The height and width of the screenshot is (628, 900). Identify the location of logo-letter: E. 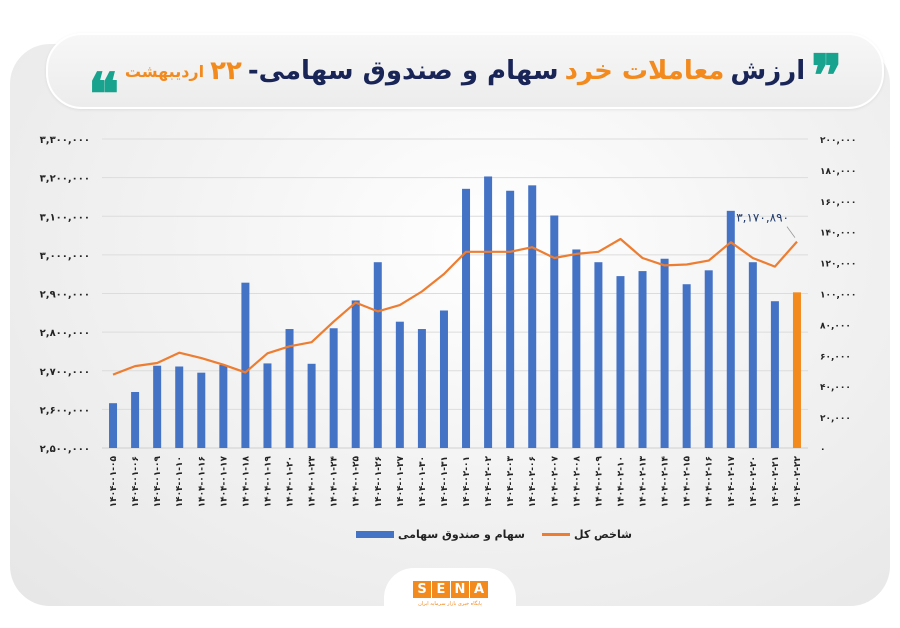
(441, 589).